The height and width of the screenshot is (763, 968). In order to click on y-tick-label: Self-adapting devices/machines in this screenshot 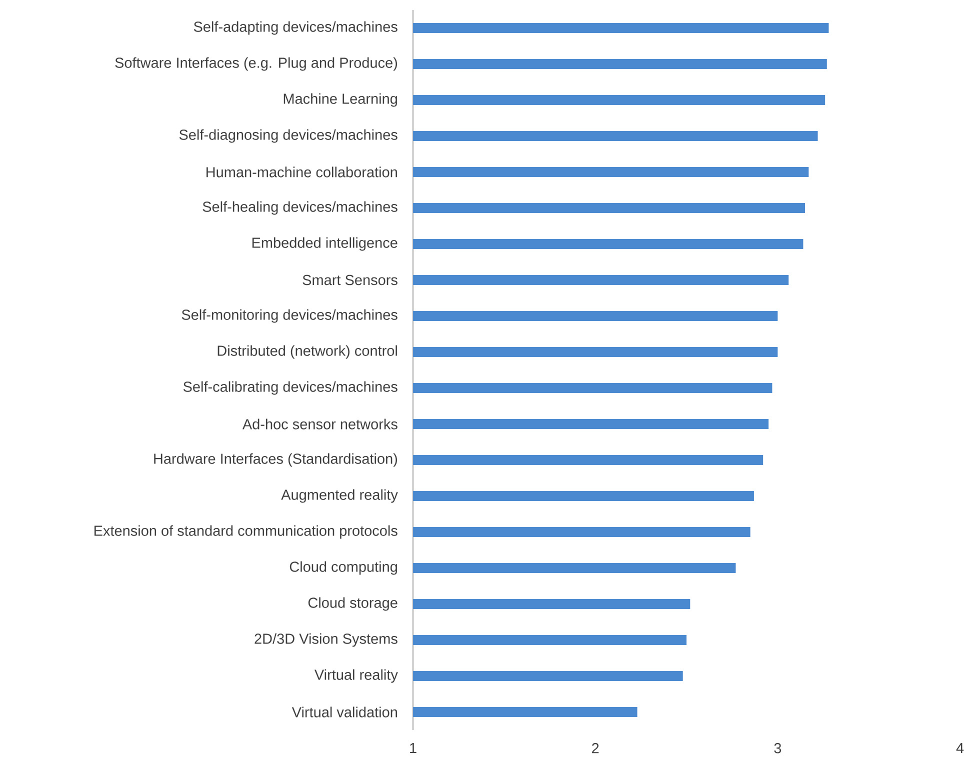, I will do `click(296, 28)`.